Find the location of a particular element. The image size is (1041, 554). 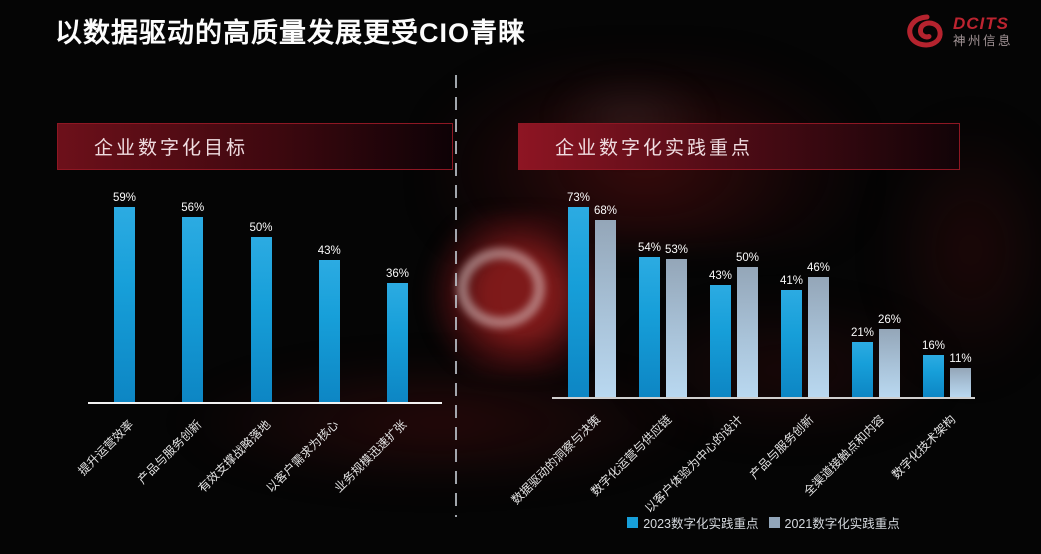

bar-wrap: 73% is located at coordinates (578, 294).